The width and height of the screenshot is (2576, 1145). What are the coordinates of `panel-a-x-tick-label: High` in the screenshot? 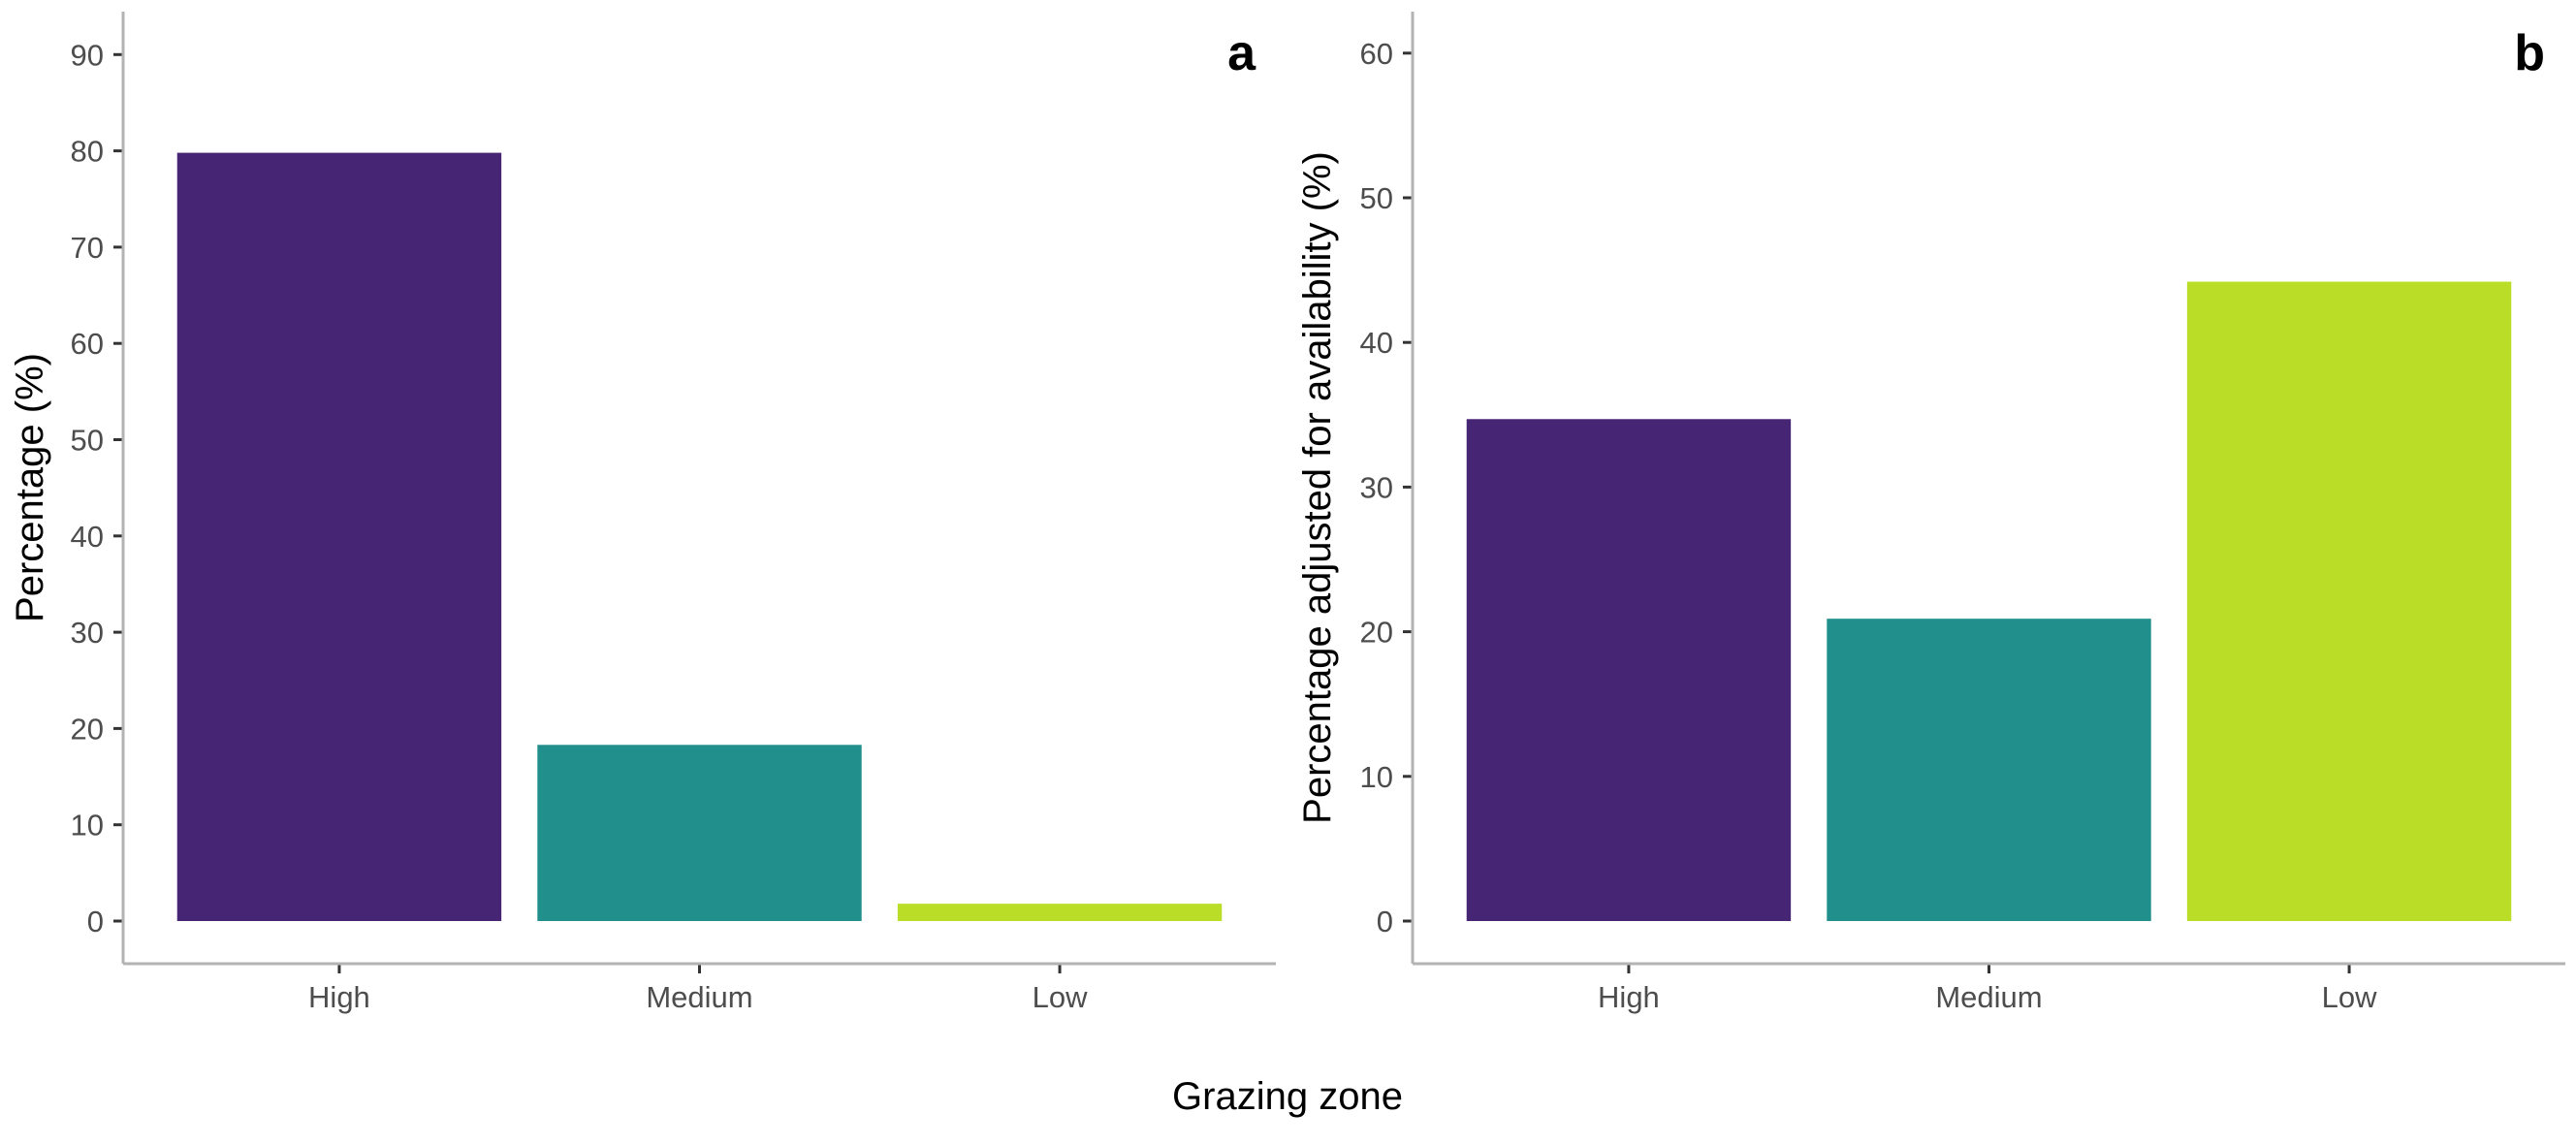 It's located at (339, 997).